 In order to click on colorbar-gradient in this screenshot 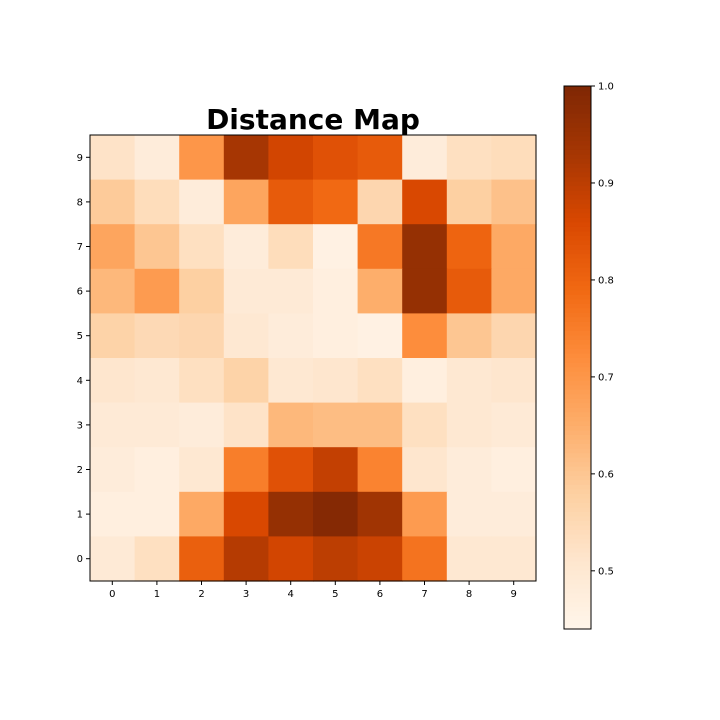, I will do `click(577, 358)`.